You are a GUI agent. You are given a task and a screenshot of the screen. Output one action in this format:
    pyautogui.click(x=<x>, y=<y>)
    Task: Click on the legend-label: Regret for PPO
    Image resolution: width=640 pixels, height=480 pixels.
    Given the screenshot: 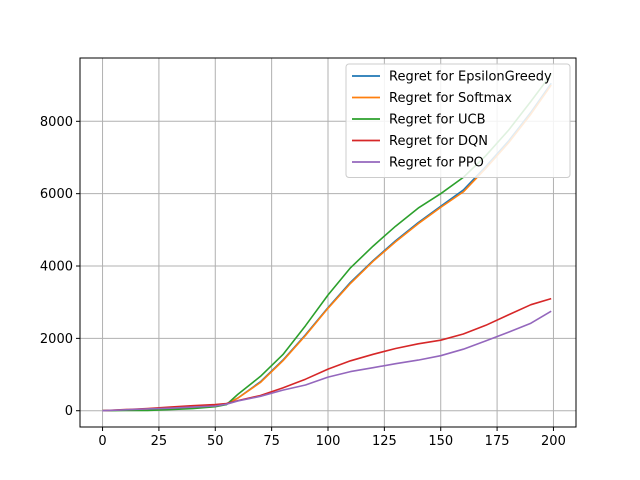 What is the action you would take?
    pyautogui.click(x=436, y=163)
    